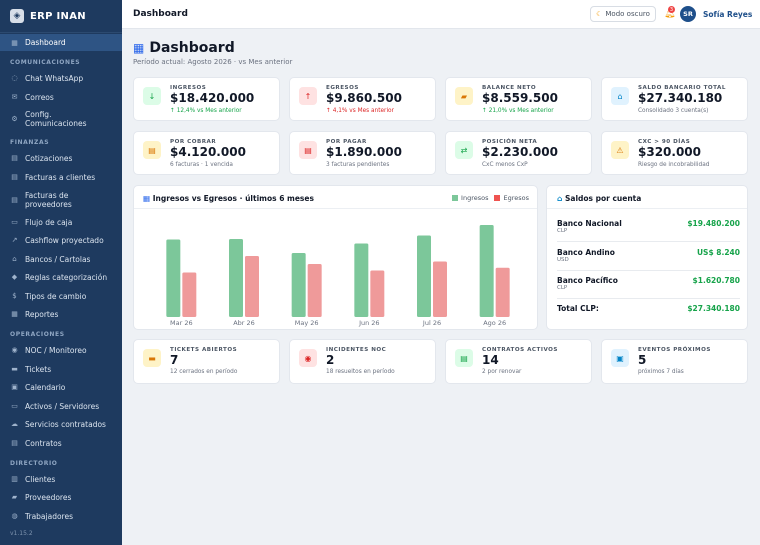  Describe the element at coordinates (61, 479) in the screenshot. I see `sidebar-item-clientes: ▥ Clientes` at that location.